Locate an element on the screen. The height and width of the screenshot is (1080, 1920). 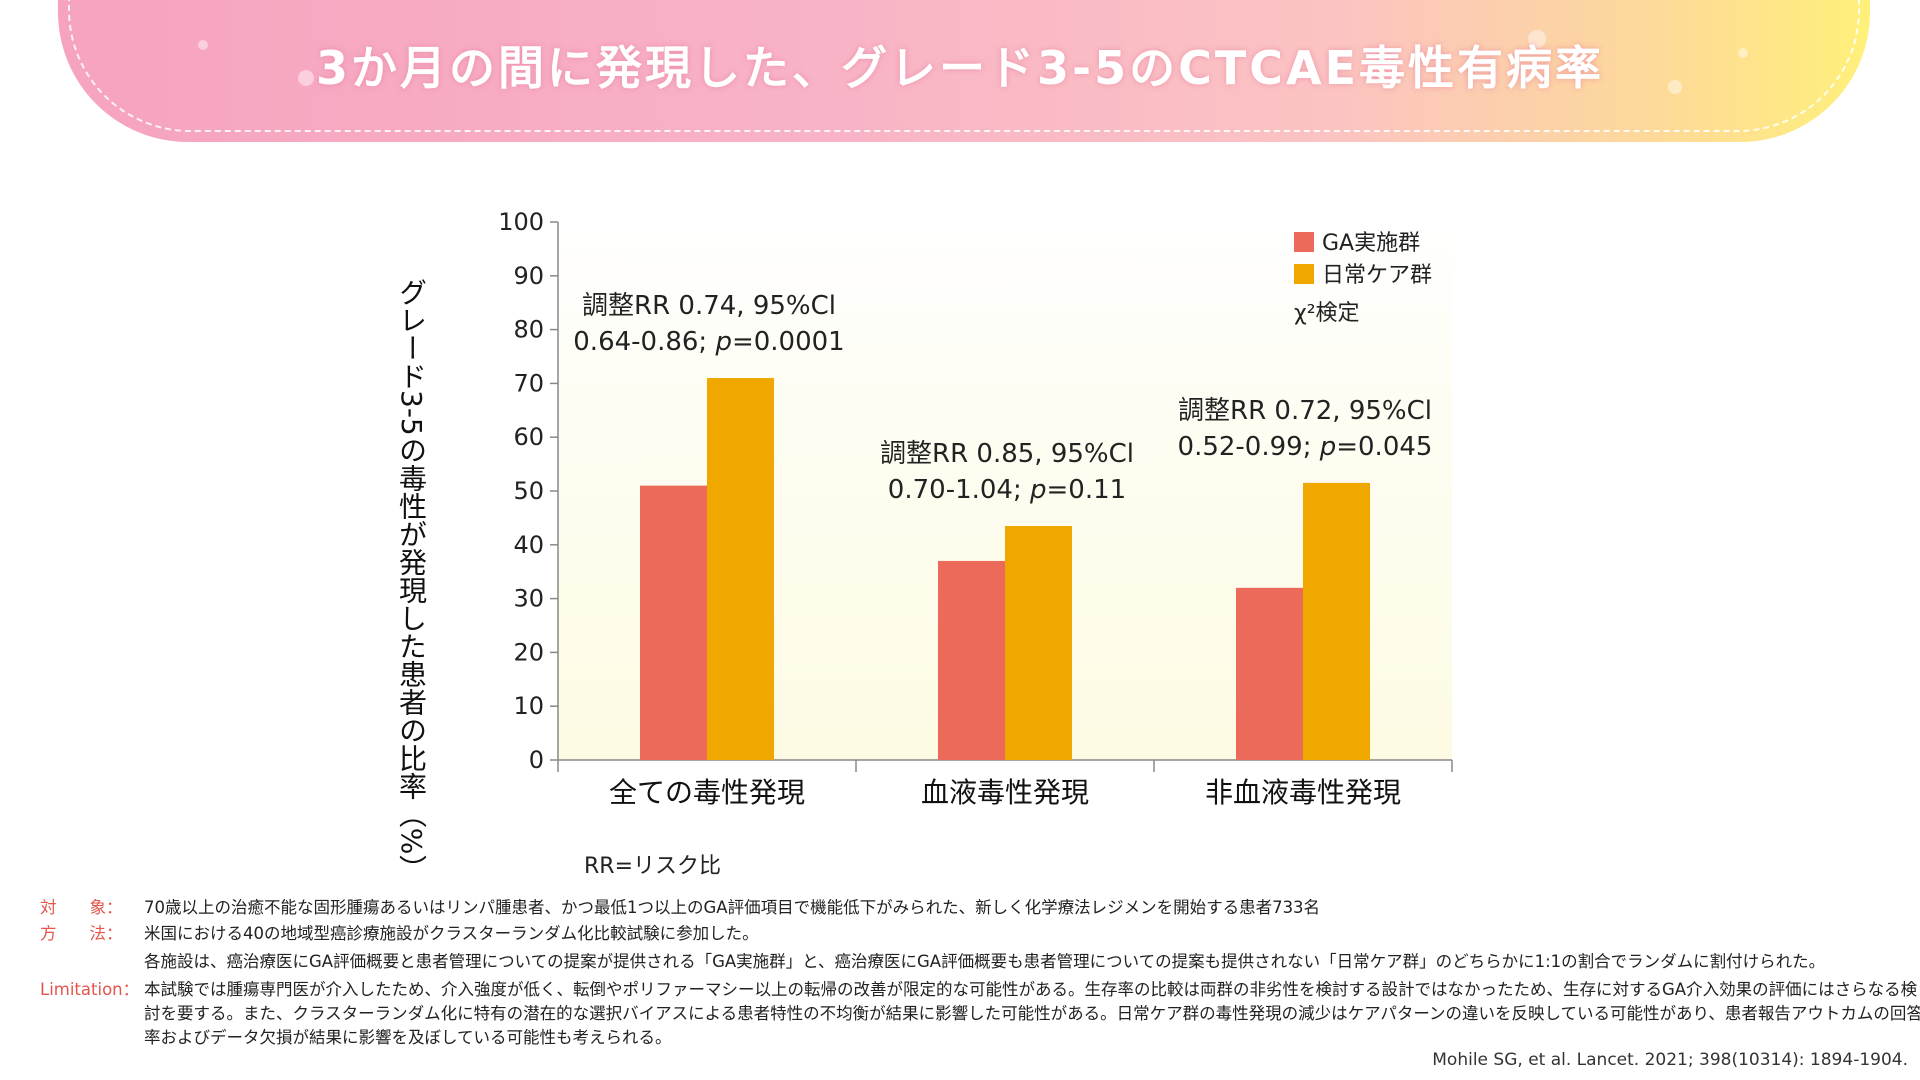
method-text-1: 米国における40の地域型癌診療施設がクラスターランダム化比較試験に参加した。 is located at coordinates (451, 933).